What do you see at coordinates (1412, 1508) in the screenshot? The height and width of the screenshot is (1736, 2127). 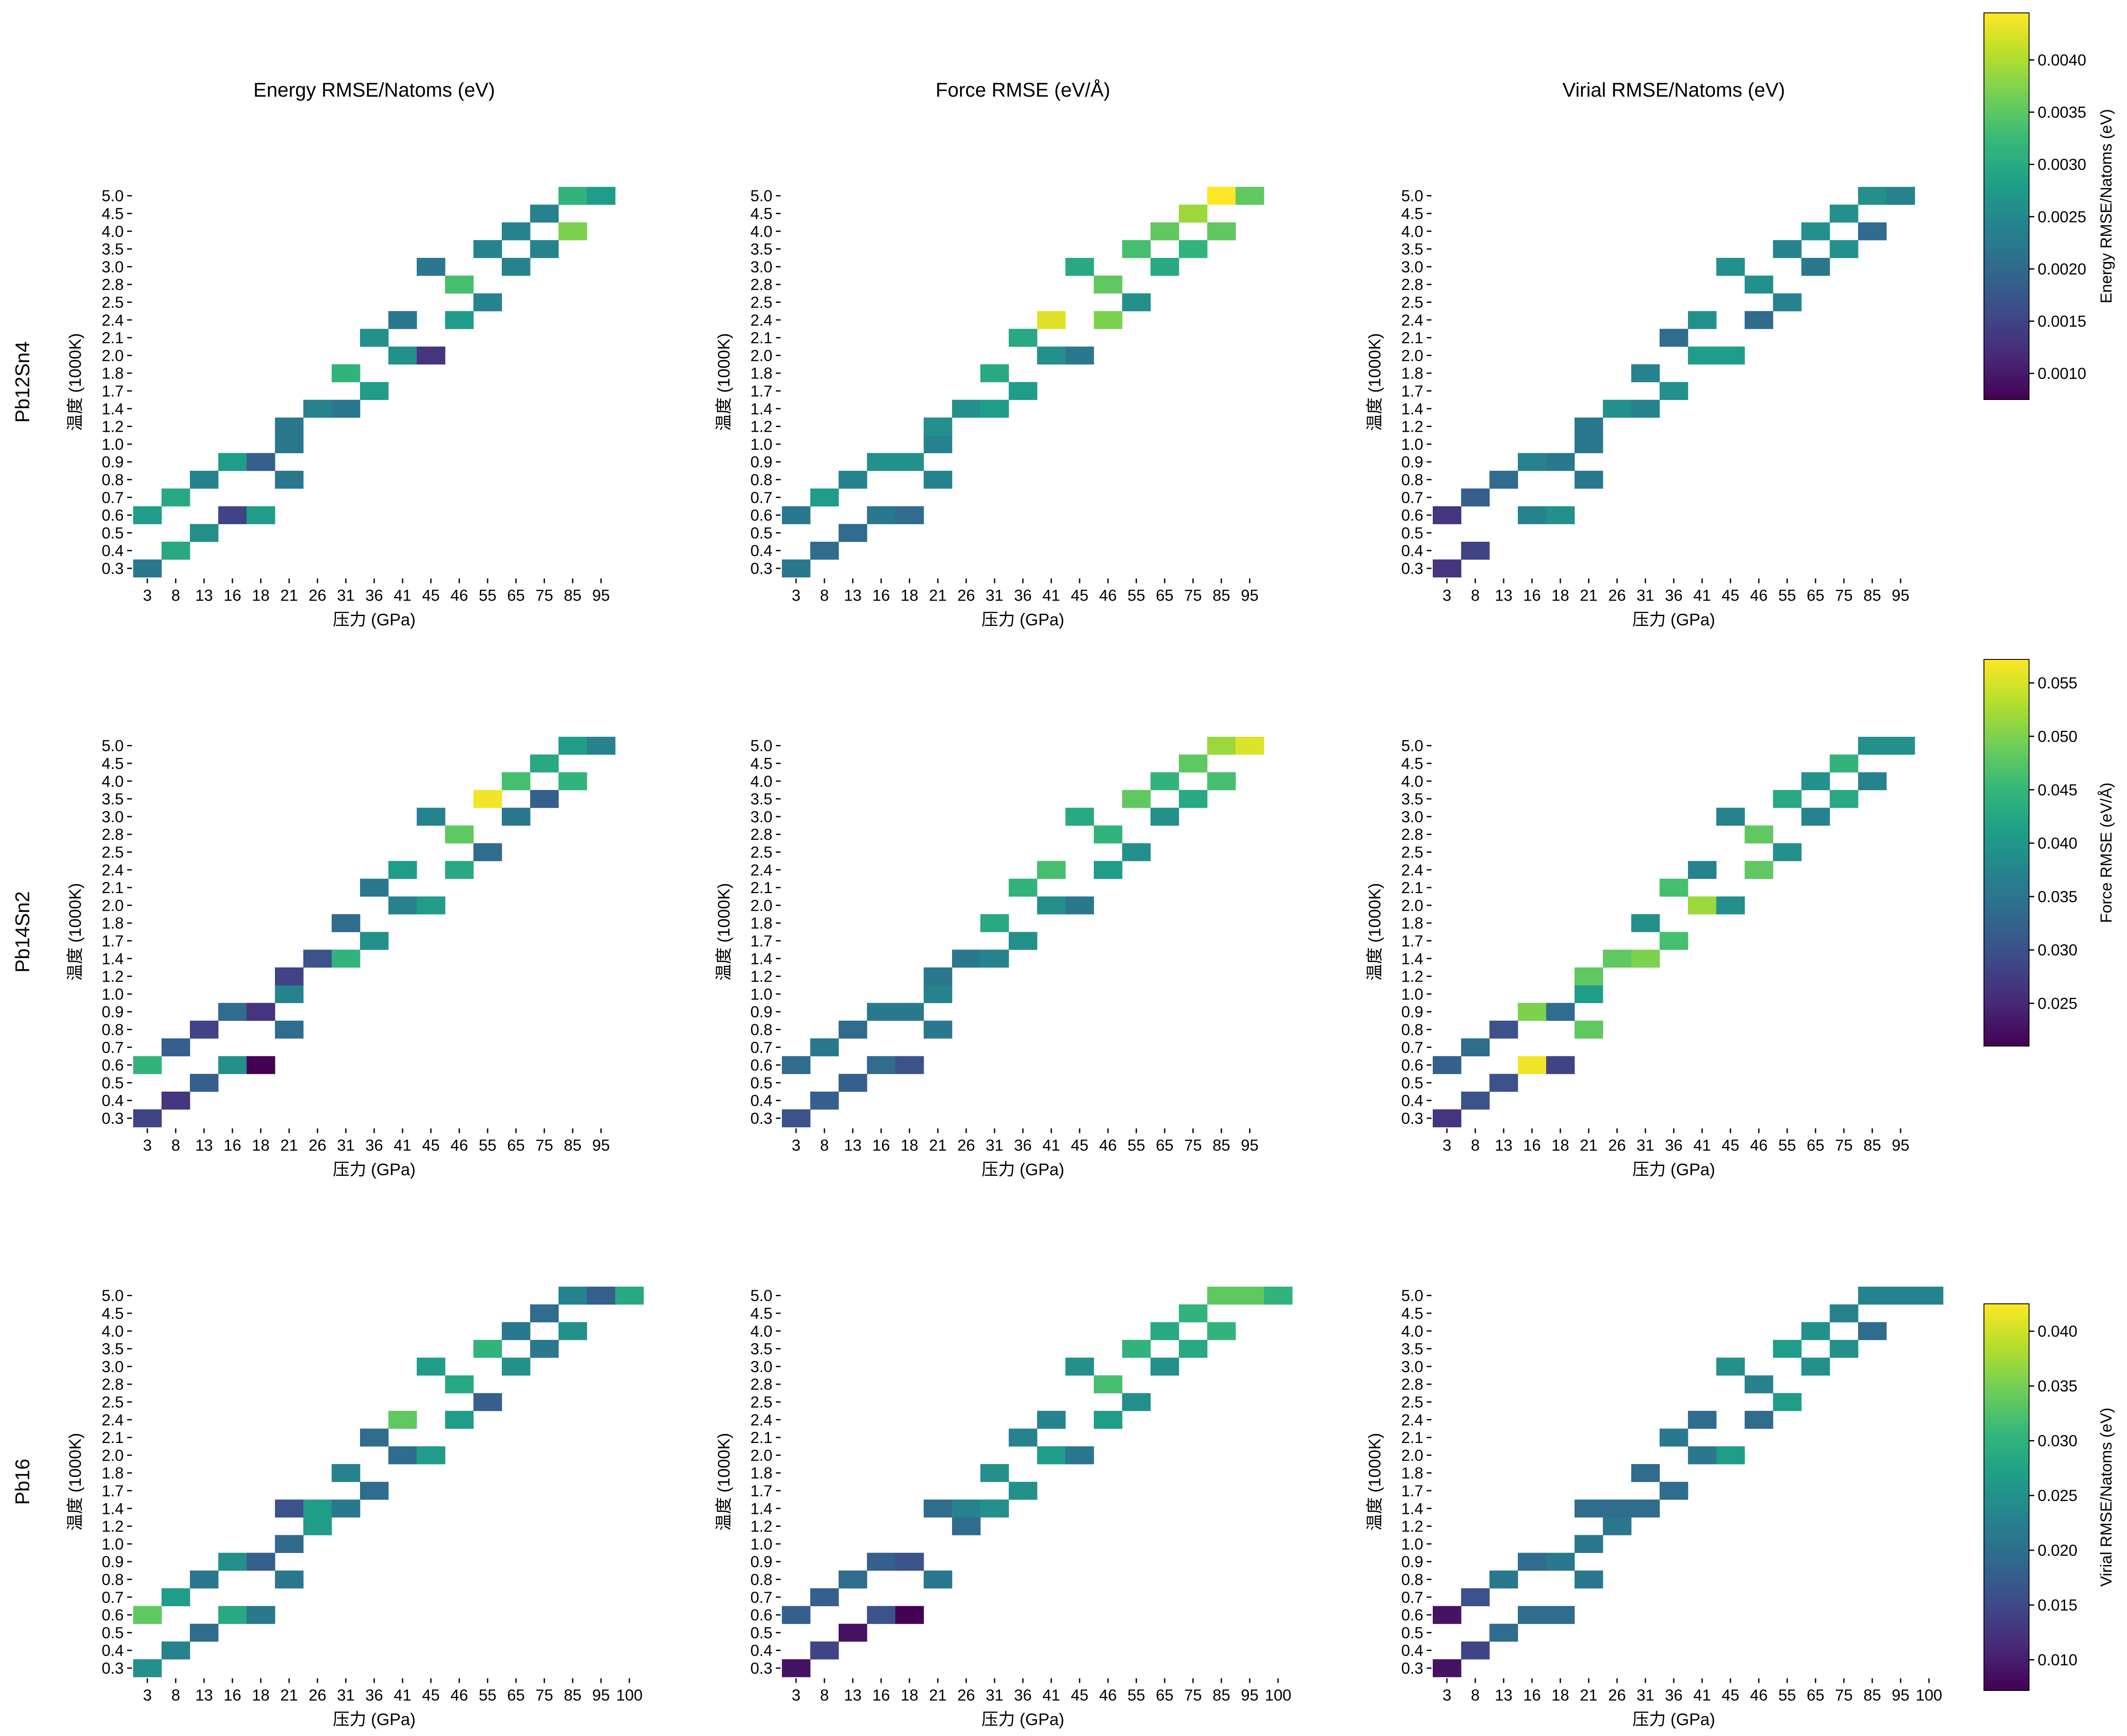 I see `y-tick-label: 1.4` at bounding box center [1412, 1508].